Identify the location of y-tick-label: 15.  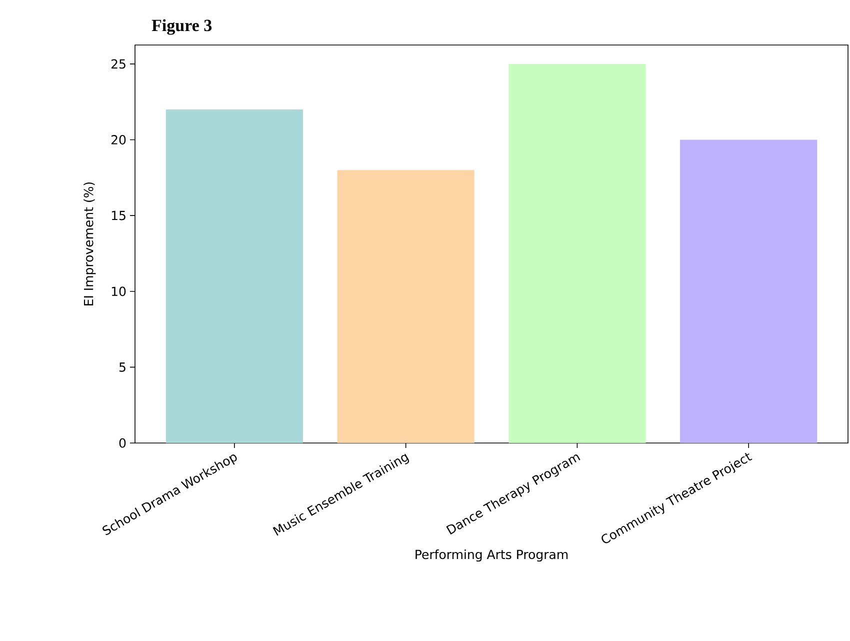
(119, 215).